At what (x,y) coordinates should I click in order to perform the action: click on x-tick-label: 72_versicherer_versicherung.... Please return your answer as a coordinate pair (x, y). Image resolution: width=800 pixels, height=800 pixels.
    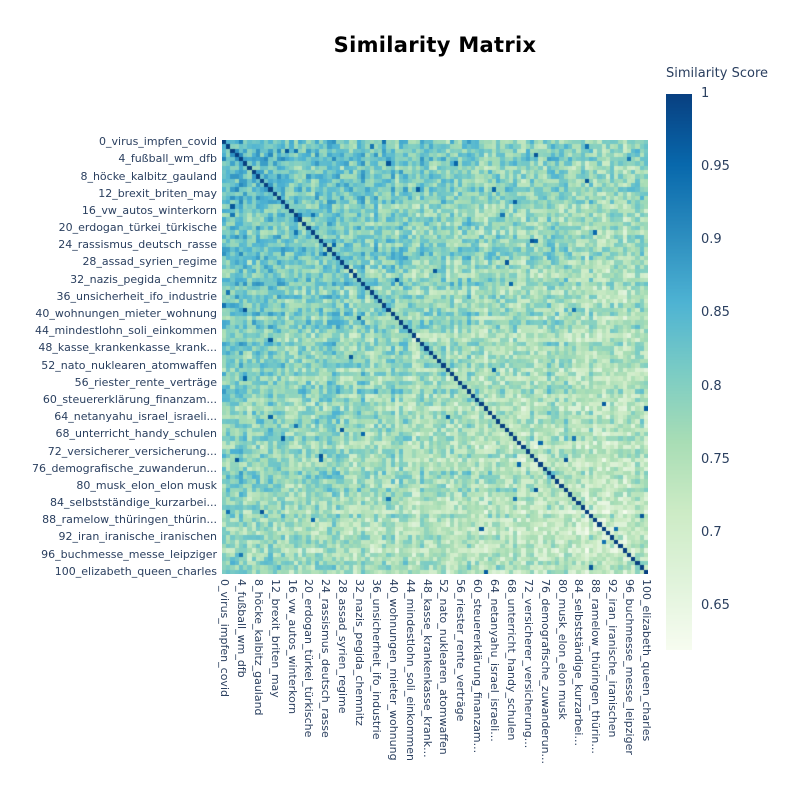
    Looking at the image, I should click on (528, 664).